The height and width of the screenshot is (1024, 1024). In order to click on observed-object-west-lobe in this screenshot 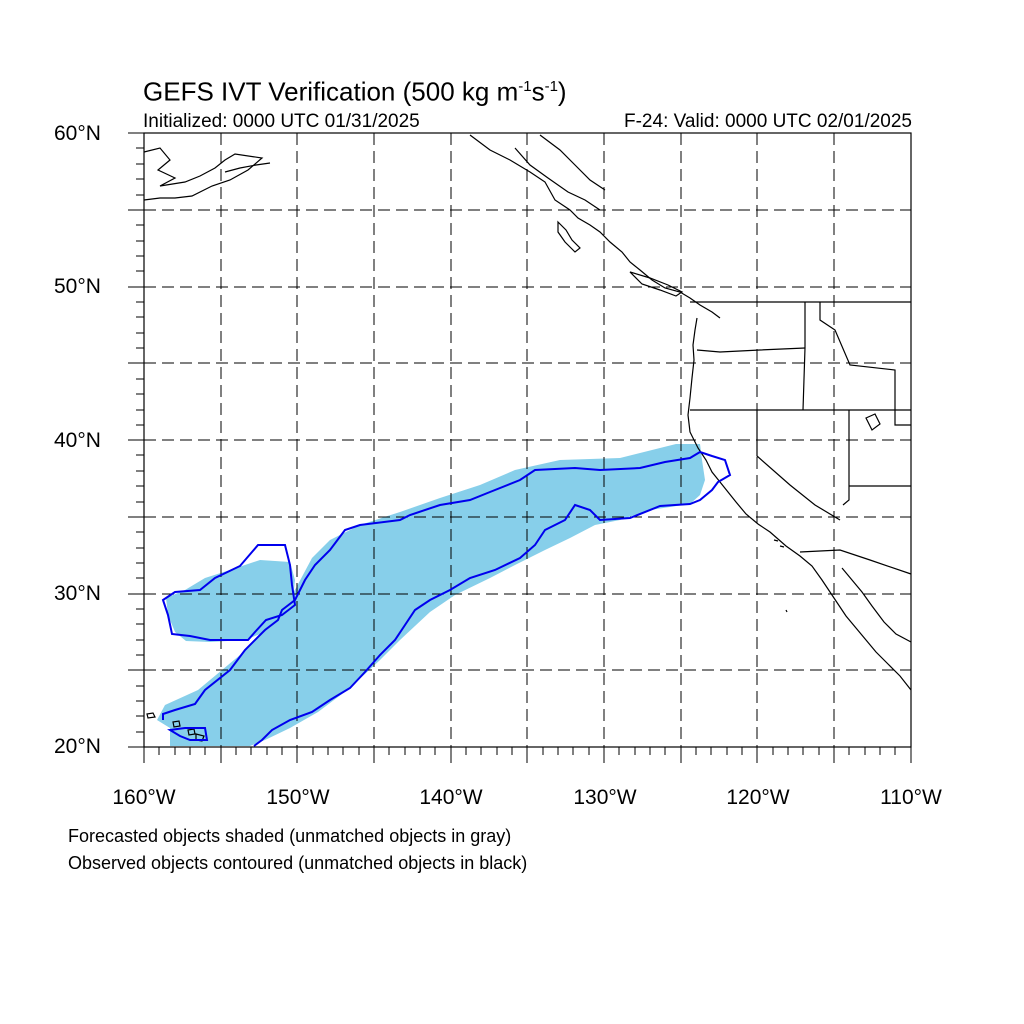, I will do `click(229, 592)`.